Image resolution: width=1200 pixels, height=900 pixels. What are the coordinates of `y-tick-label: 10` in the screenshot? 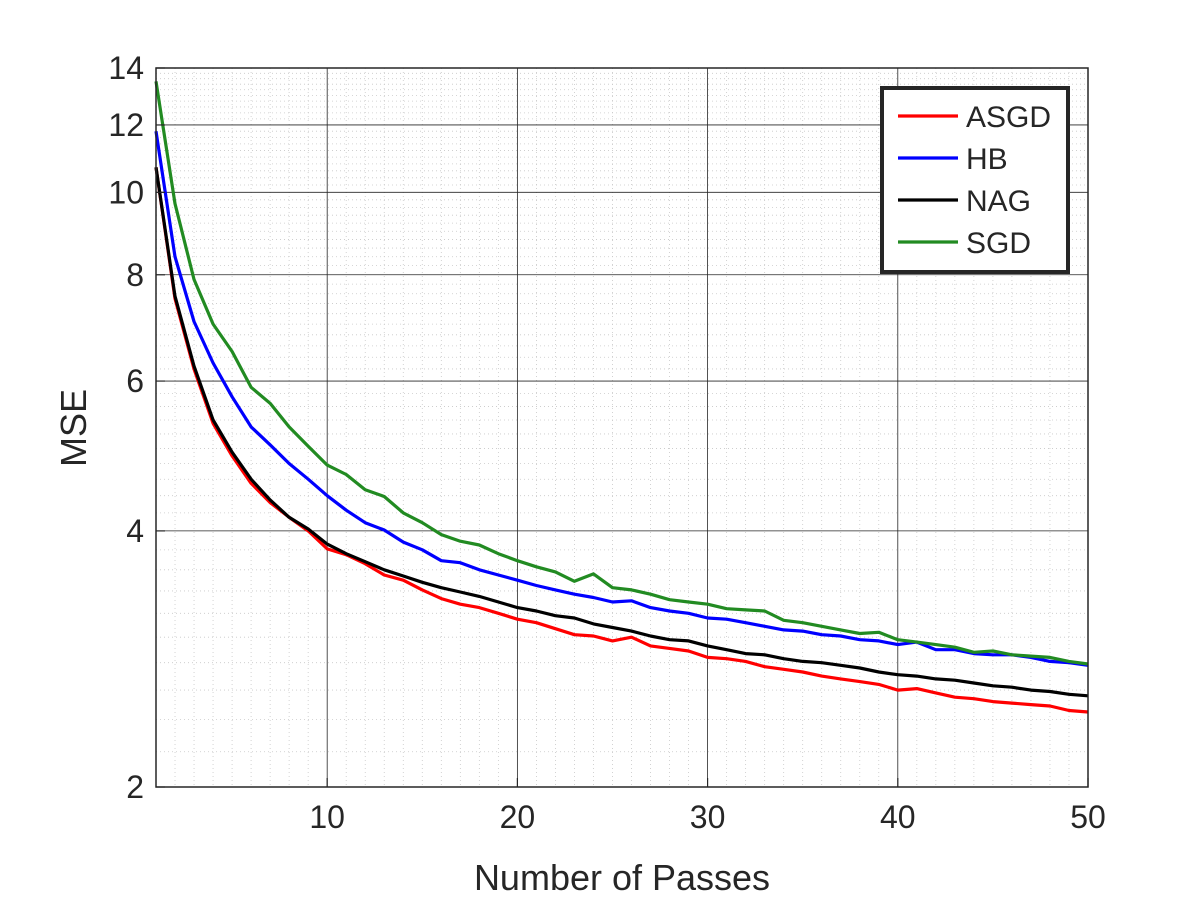 It's located at (126, 192).